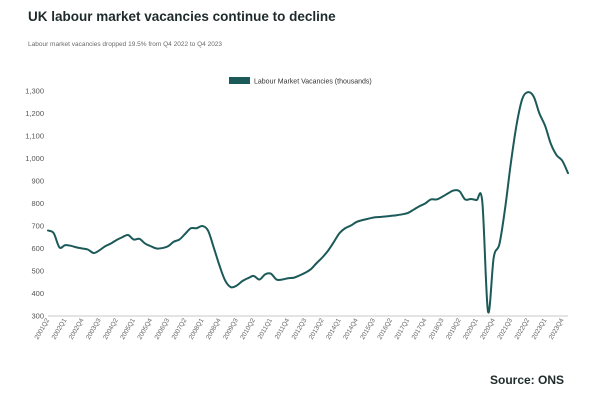 The width and height of the screenshot is (602, 400). I want to click on y-tick-label: 900, so click(37, 181).